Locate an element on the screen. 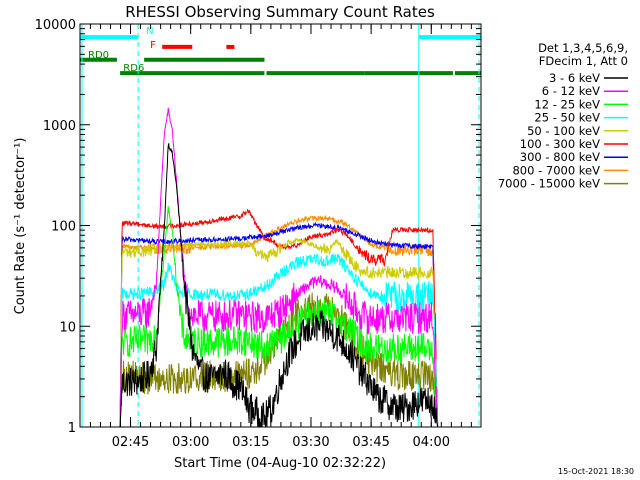 This screenshot has width=640, height=480. y-axis-label: Count Rate (s⁻¹ detector⁻¹) is located at coordinates (20, 226).